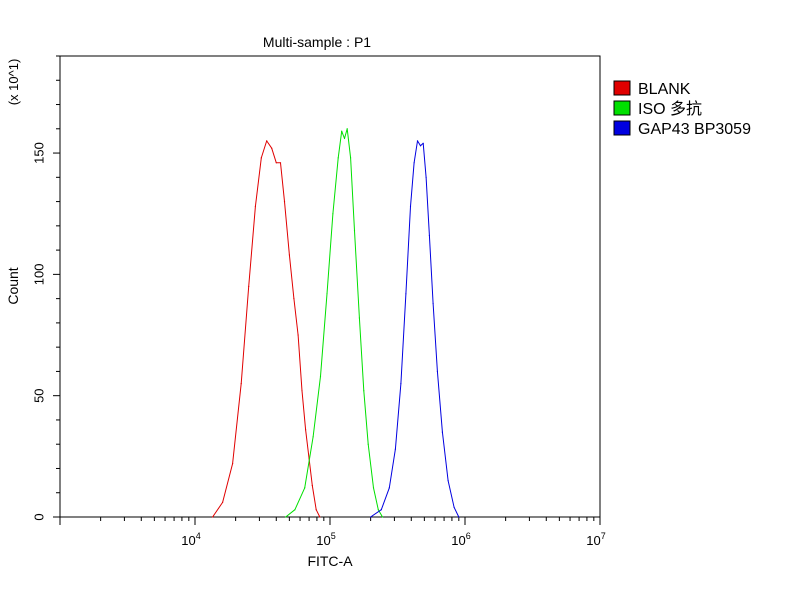 The height and width of the screenshot is (605, 800). Describe the element at coordinates (317, 42) in the screenshot. I see `chart-title: Multi-sample : P1` at that location.